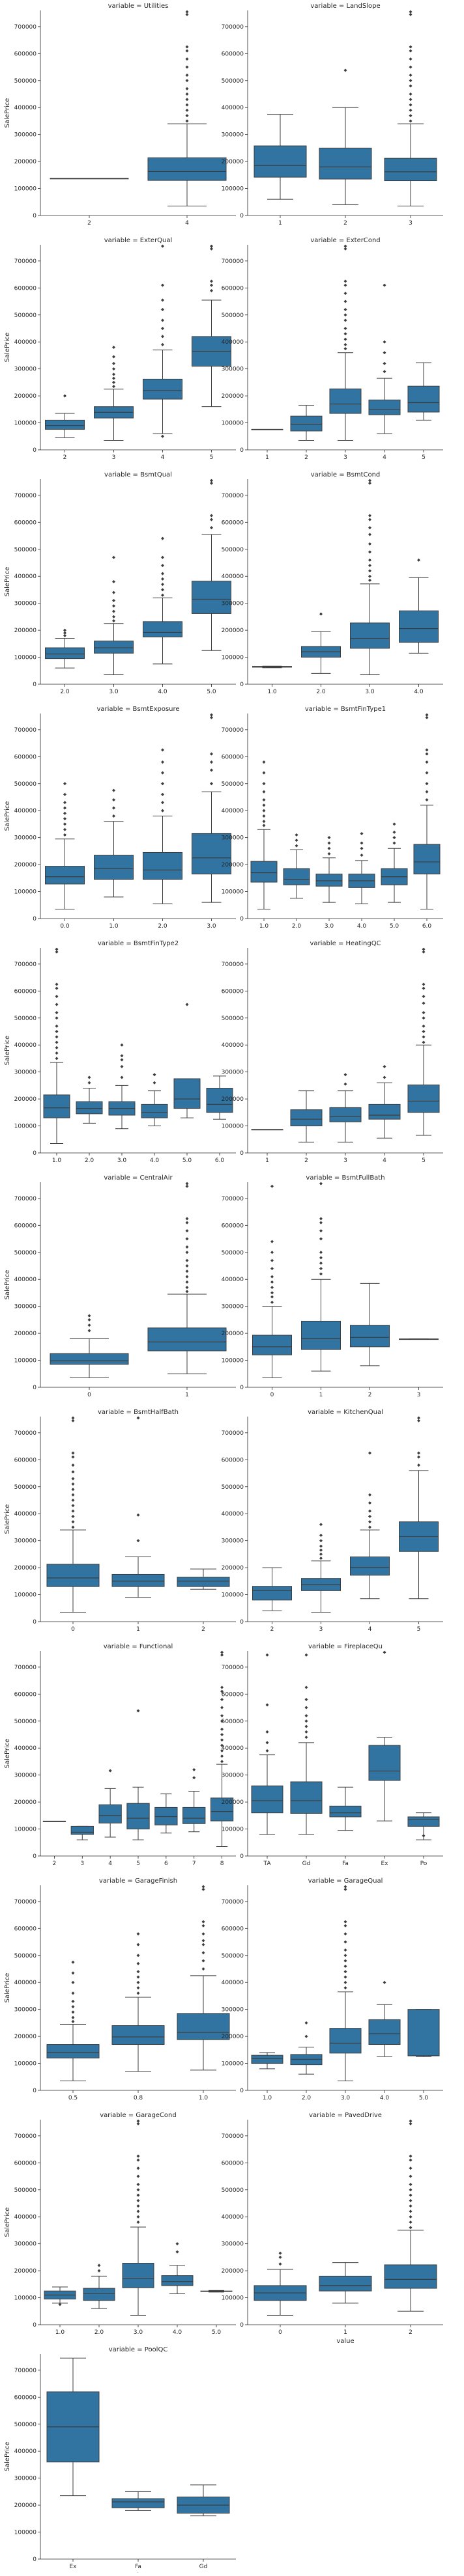 The image size is (464, 2576). I want to click on x-tick-label: 7, so click(194, 1864).